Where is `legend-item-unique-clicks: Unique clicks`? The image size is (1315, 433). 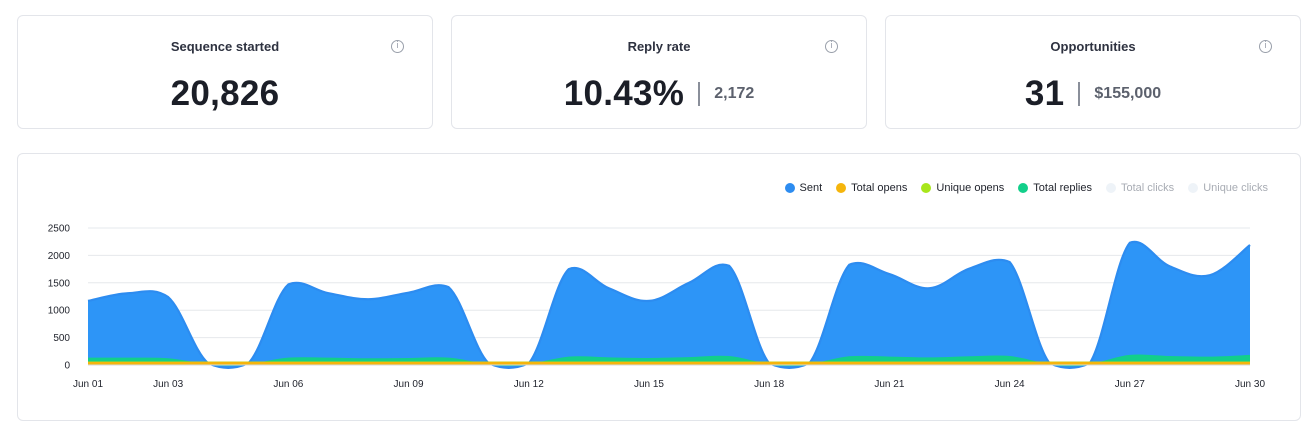
legend-item-unique-clicks: Unique clicks is located at coordinates (1228, 188).